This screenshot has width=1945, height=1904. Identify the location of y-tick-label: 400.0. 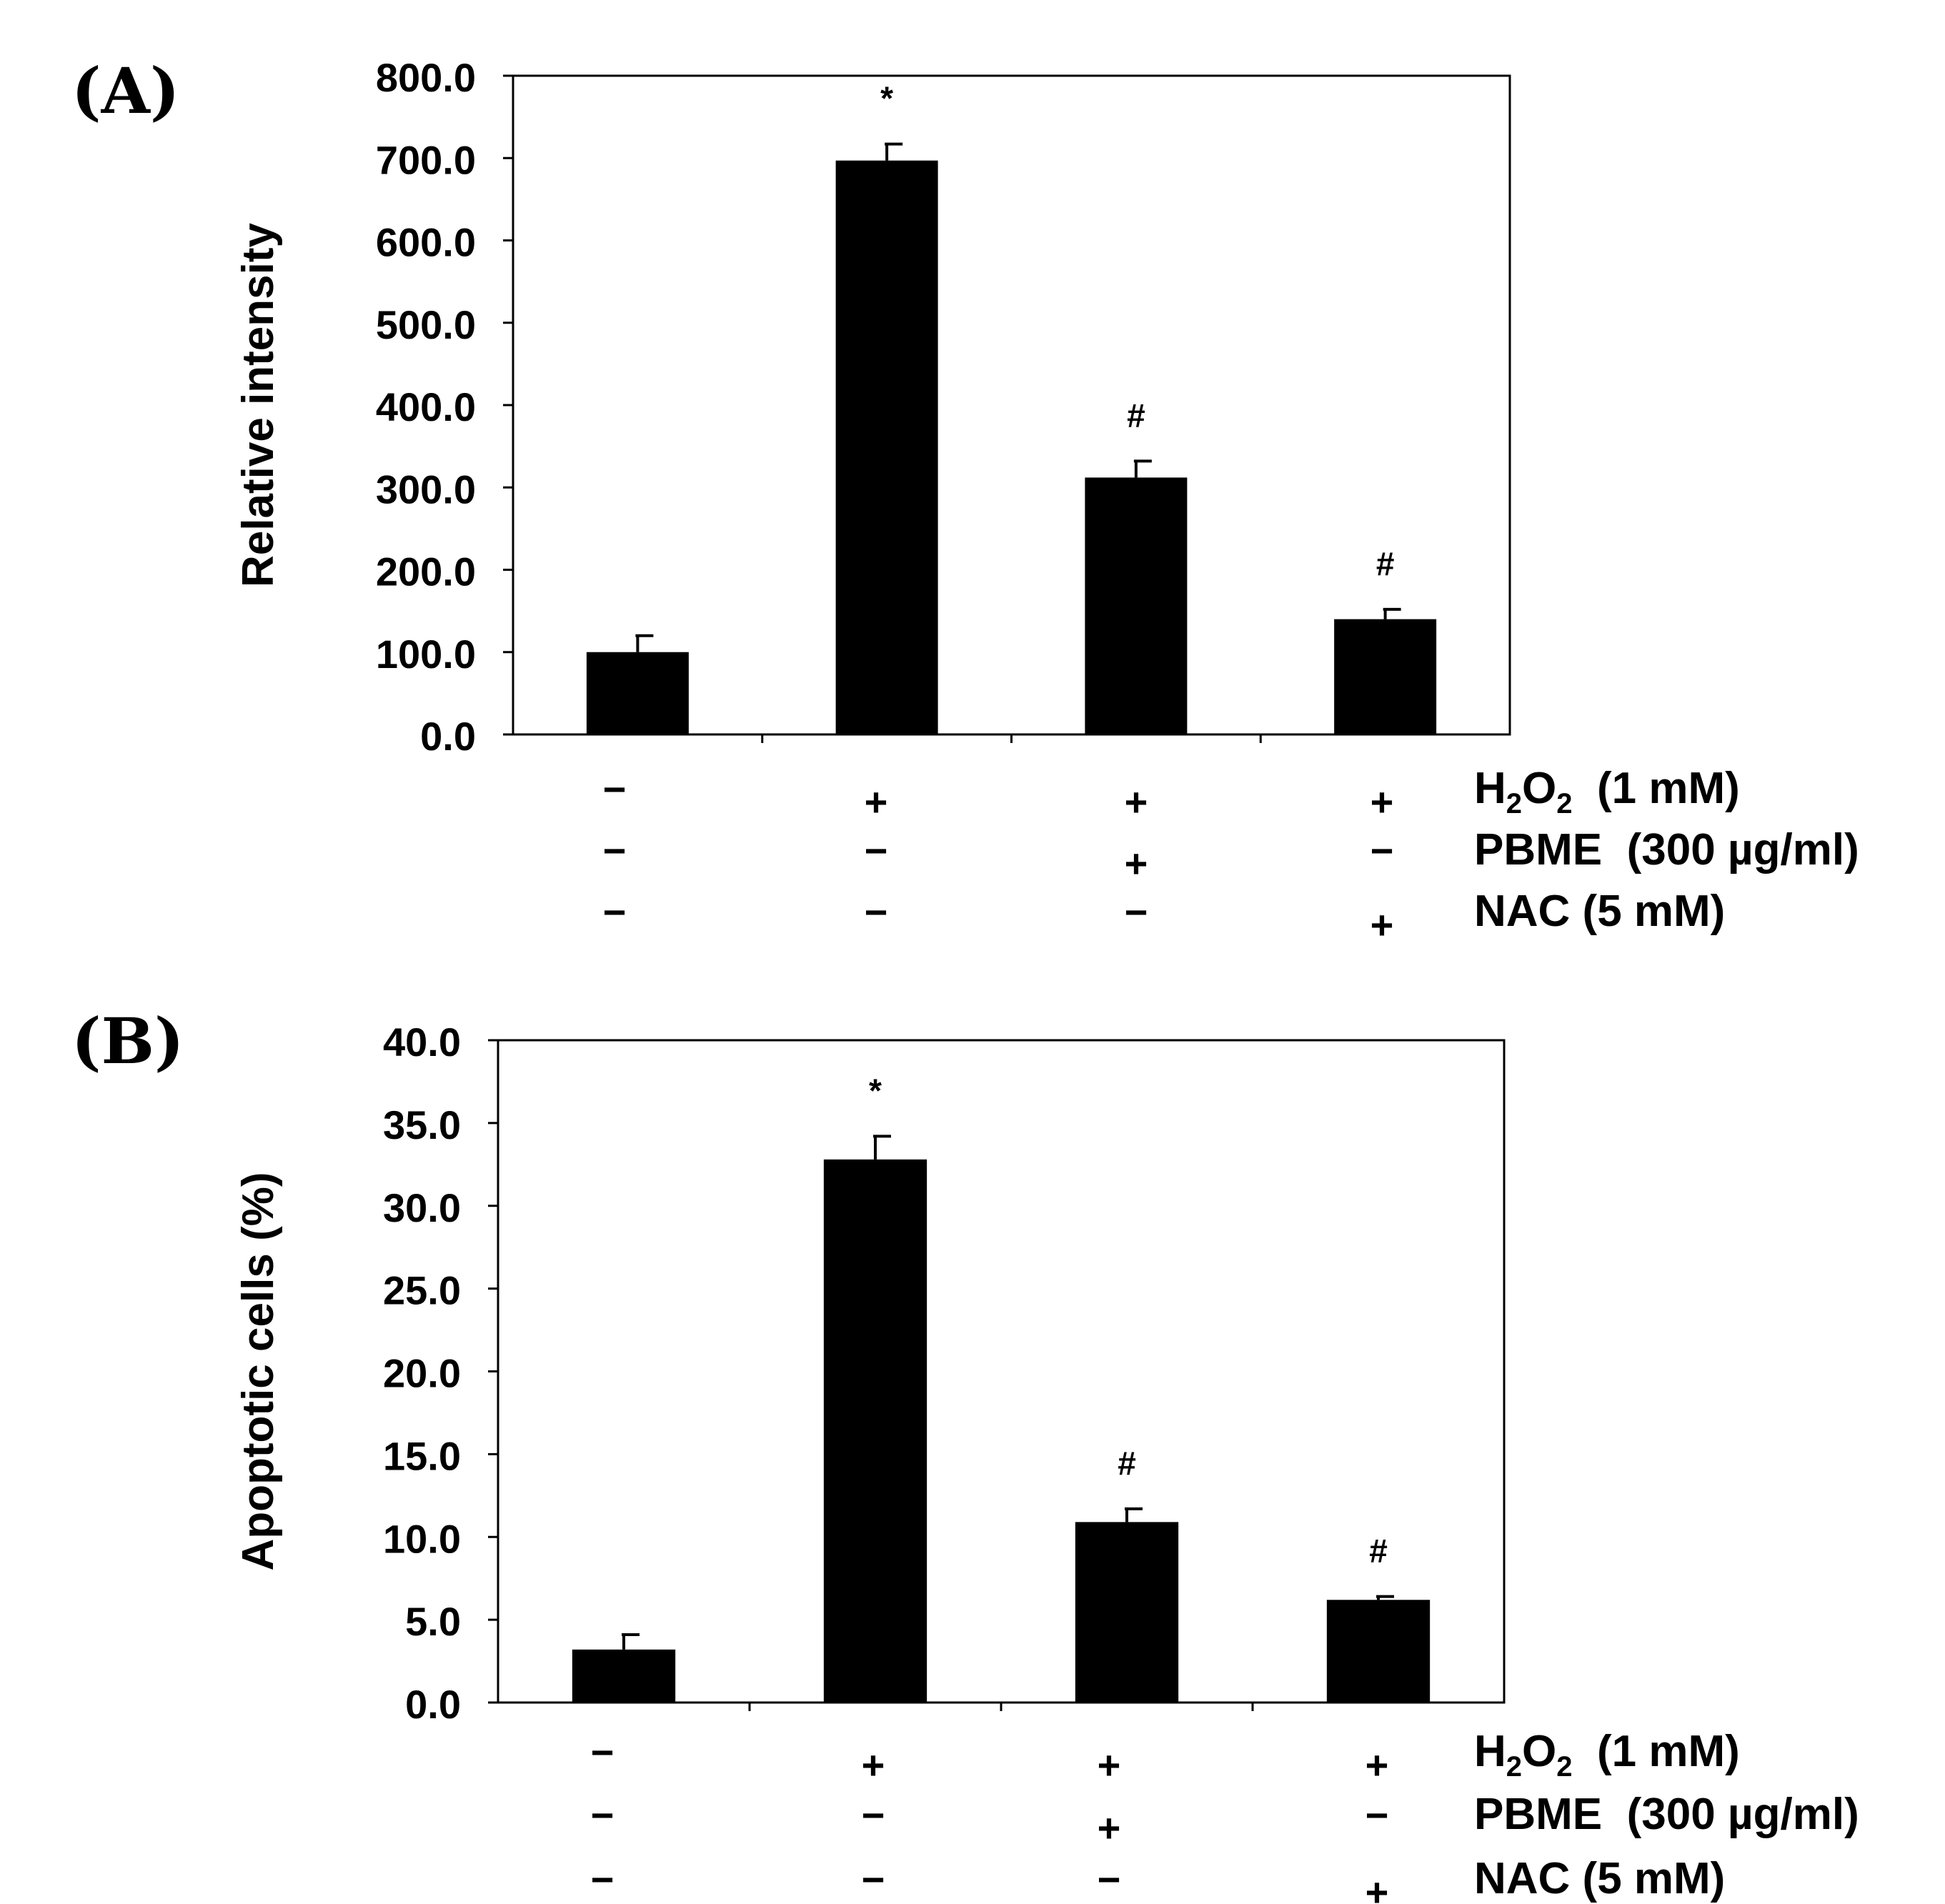
(426, 406).